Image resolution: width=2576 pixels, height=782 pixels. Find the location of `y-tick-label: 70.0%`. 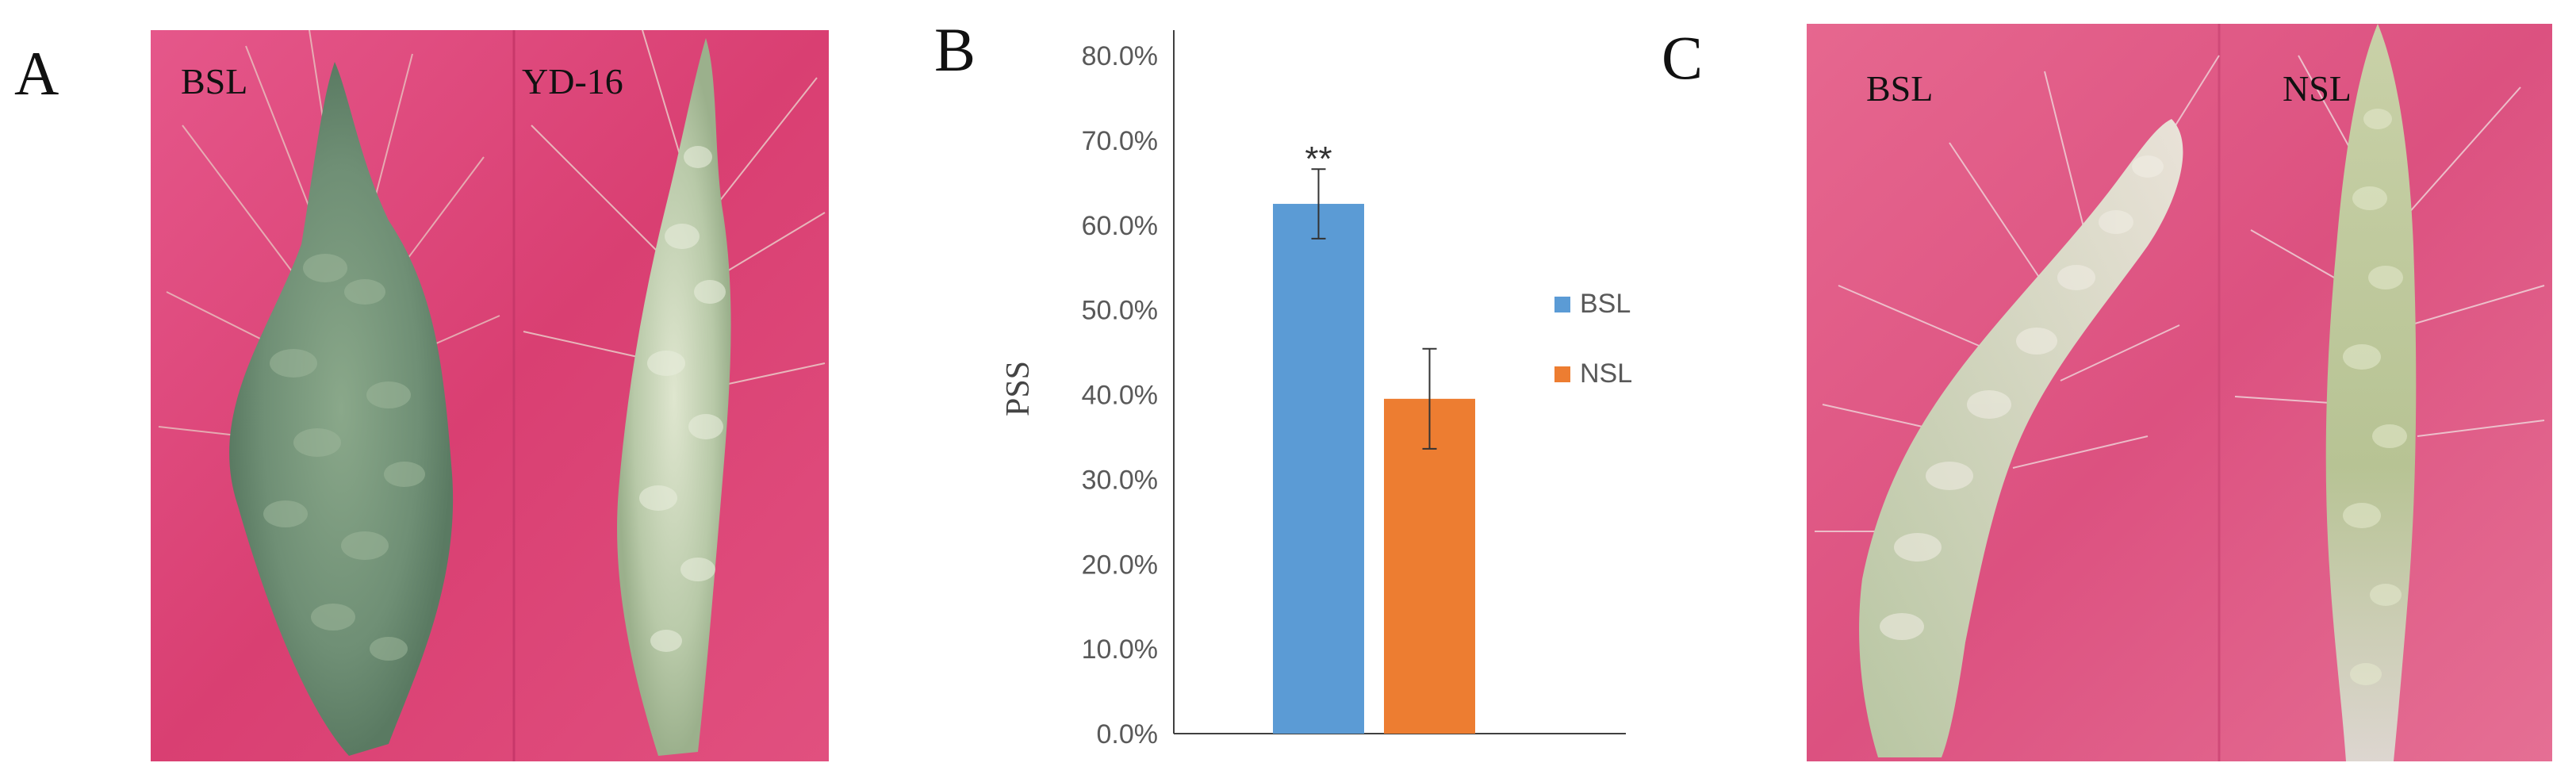

y-tick-label: 70.0% is located at coordinates (1120, 141).